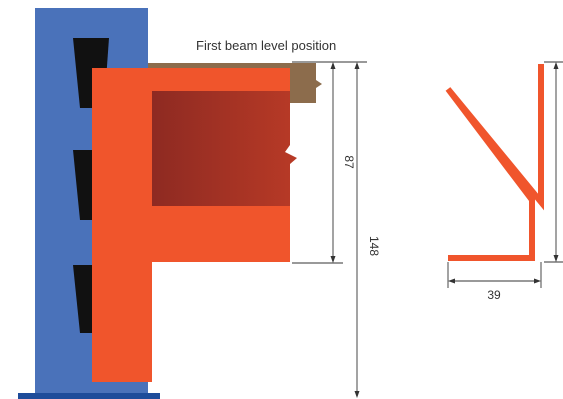 This screenshot has width=563, height=399. I want to click on beam-profile-section: 39, so click(504, 181).